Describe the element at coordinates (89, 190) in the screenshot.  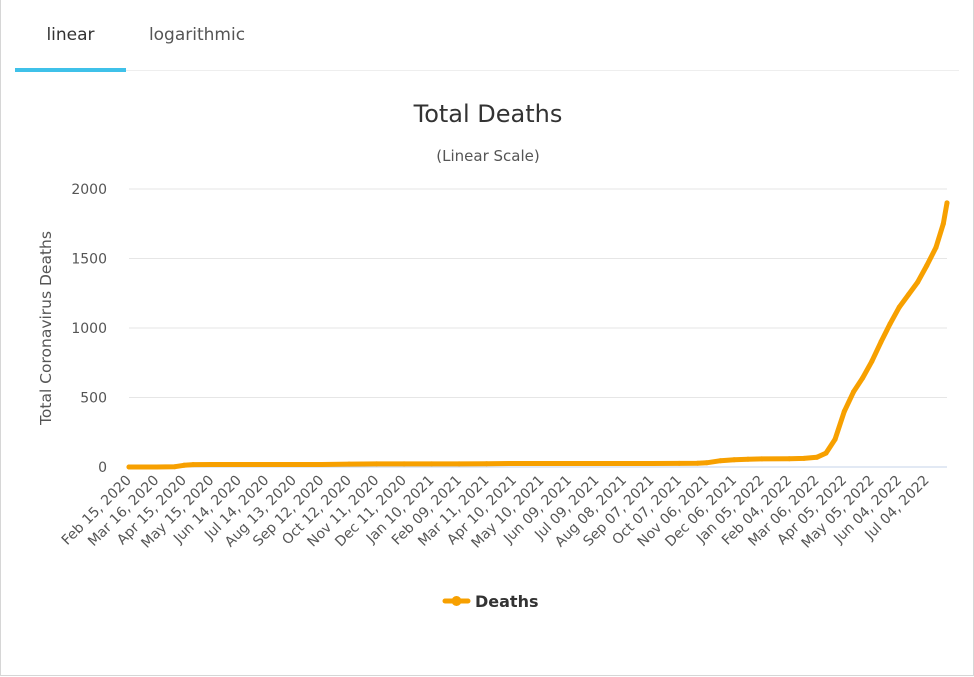
I see `y-tick-label: 2000` at that location.